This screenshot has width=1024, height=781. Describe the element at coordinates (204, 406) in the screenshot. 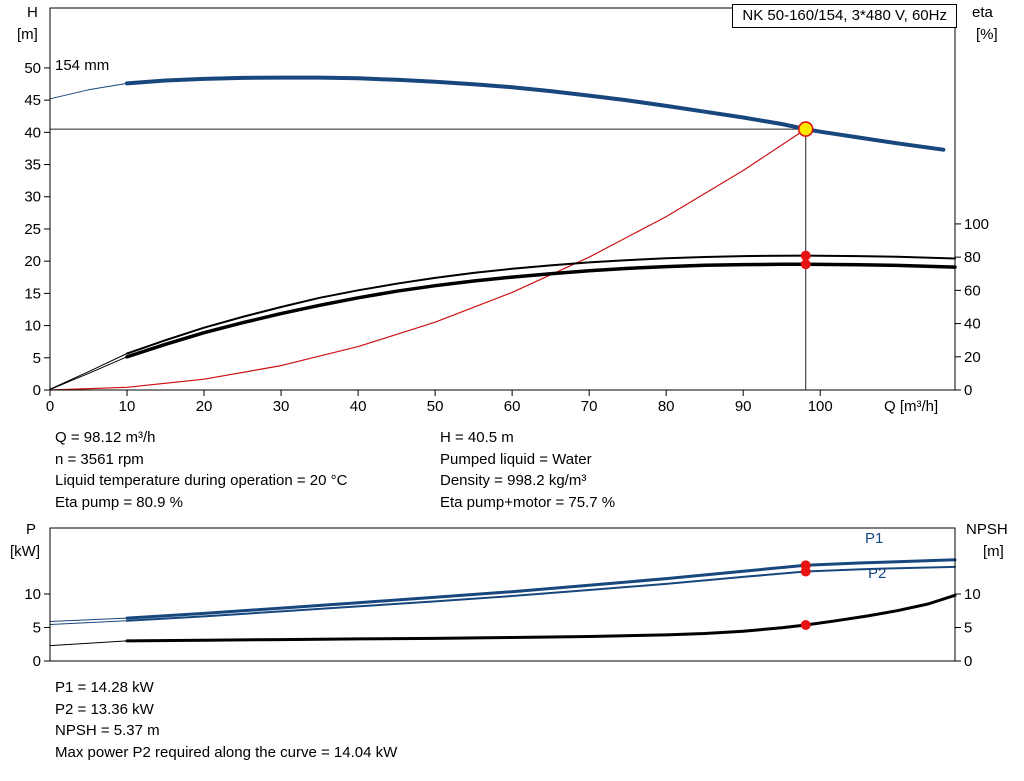

I see `x-tick-label: 20` at that location.